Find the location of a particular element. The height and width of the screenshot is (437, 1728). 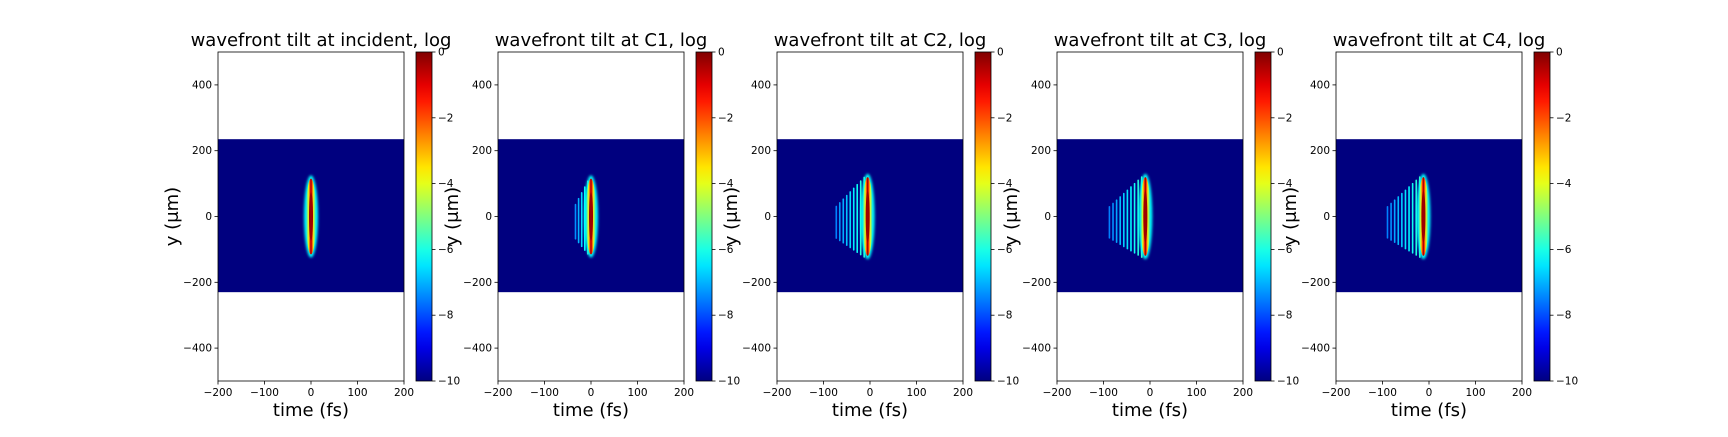

panel-title: wavefront tilt at C1, log is located at coordinates (601, 40).